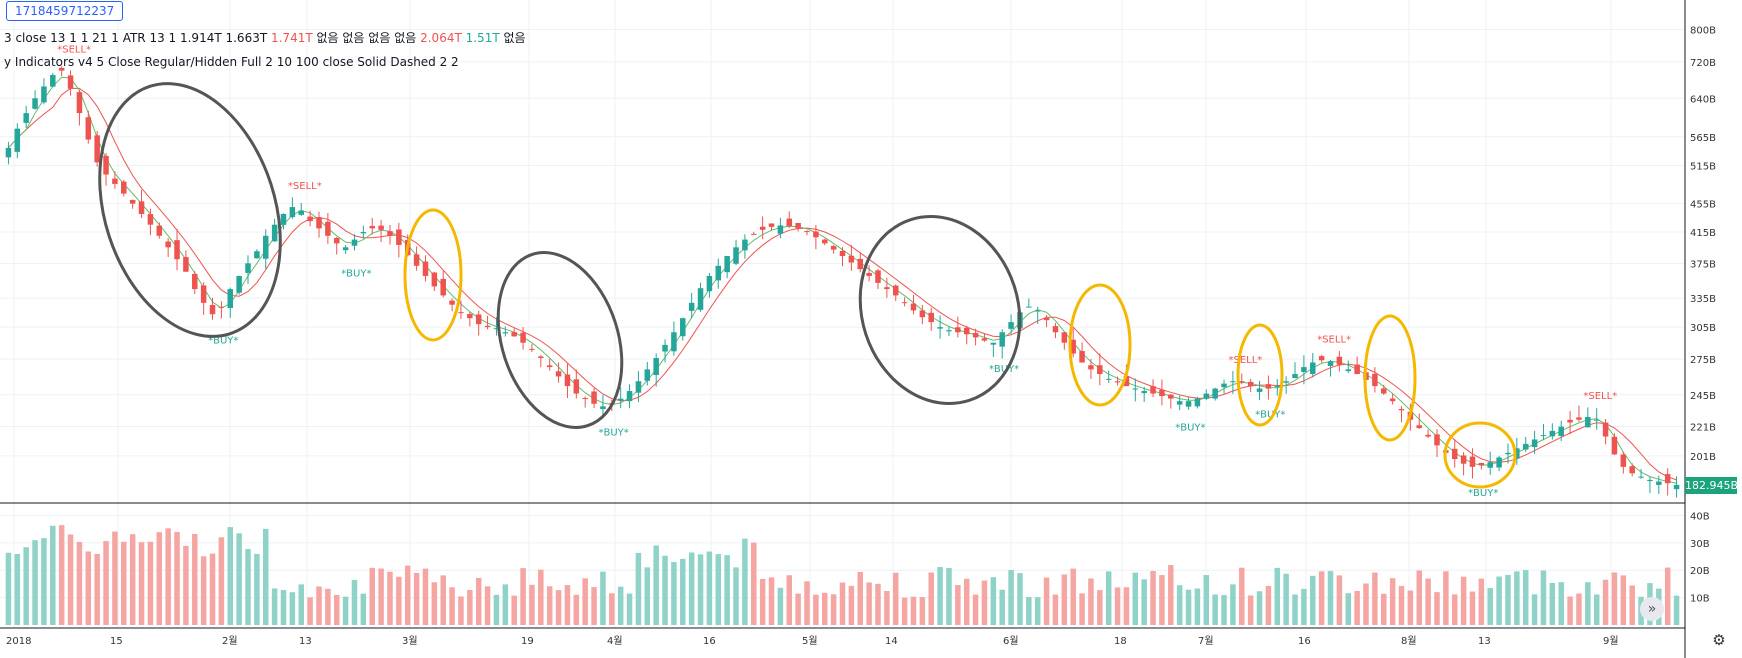  Describe the element at coordinates (812, 641) in the screenshot. I see `time-axis: 2018 15 2월 13 3월 19 4월 16 5월 14 6월 18 7월 16 8월 13 9월` at that location.